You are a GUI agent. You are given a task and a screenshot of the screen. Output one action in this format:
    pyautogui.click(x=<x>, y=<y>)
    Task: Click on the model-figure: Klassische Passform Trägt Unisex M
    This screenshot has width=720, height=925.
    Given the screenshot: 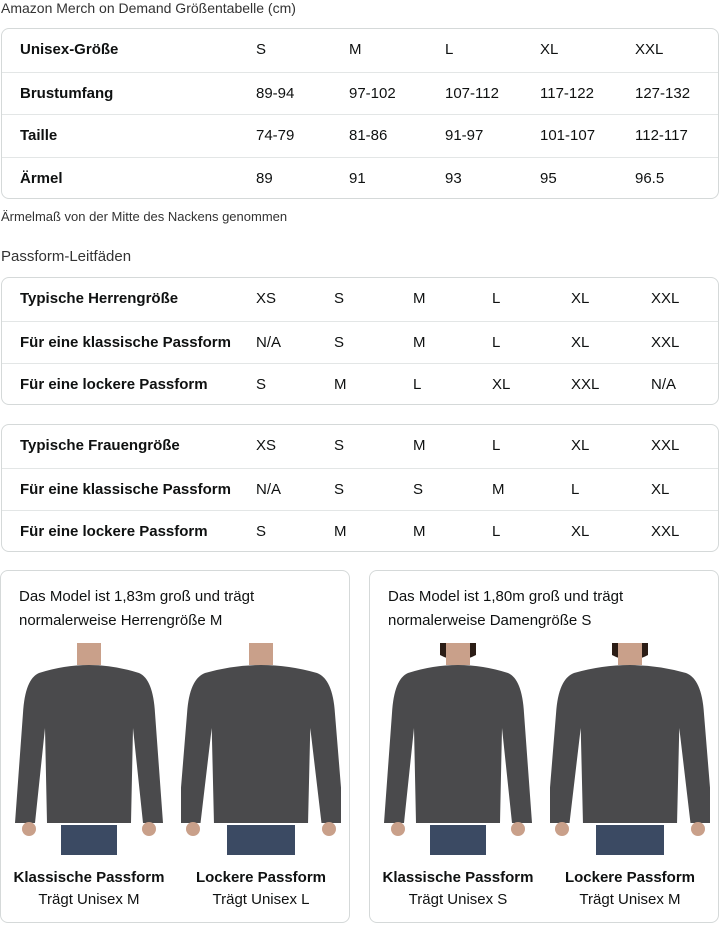 What is the action you would take?
    pyautogui.click(x=89, y=778)
    